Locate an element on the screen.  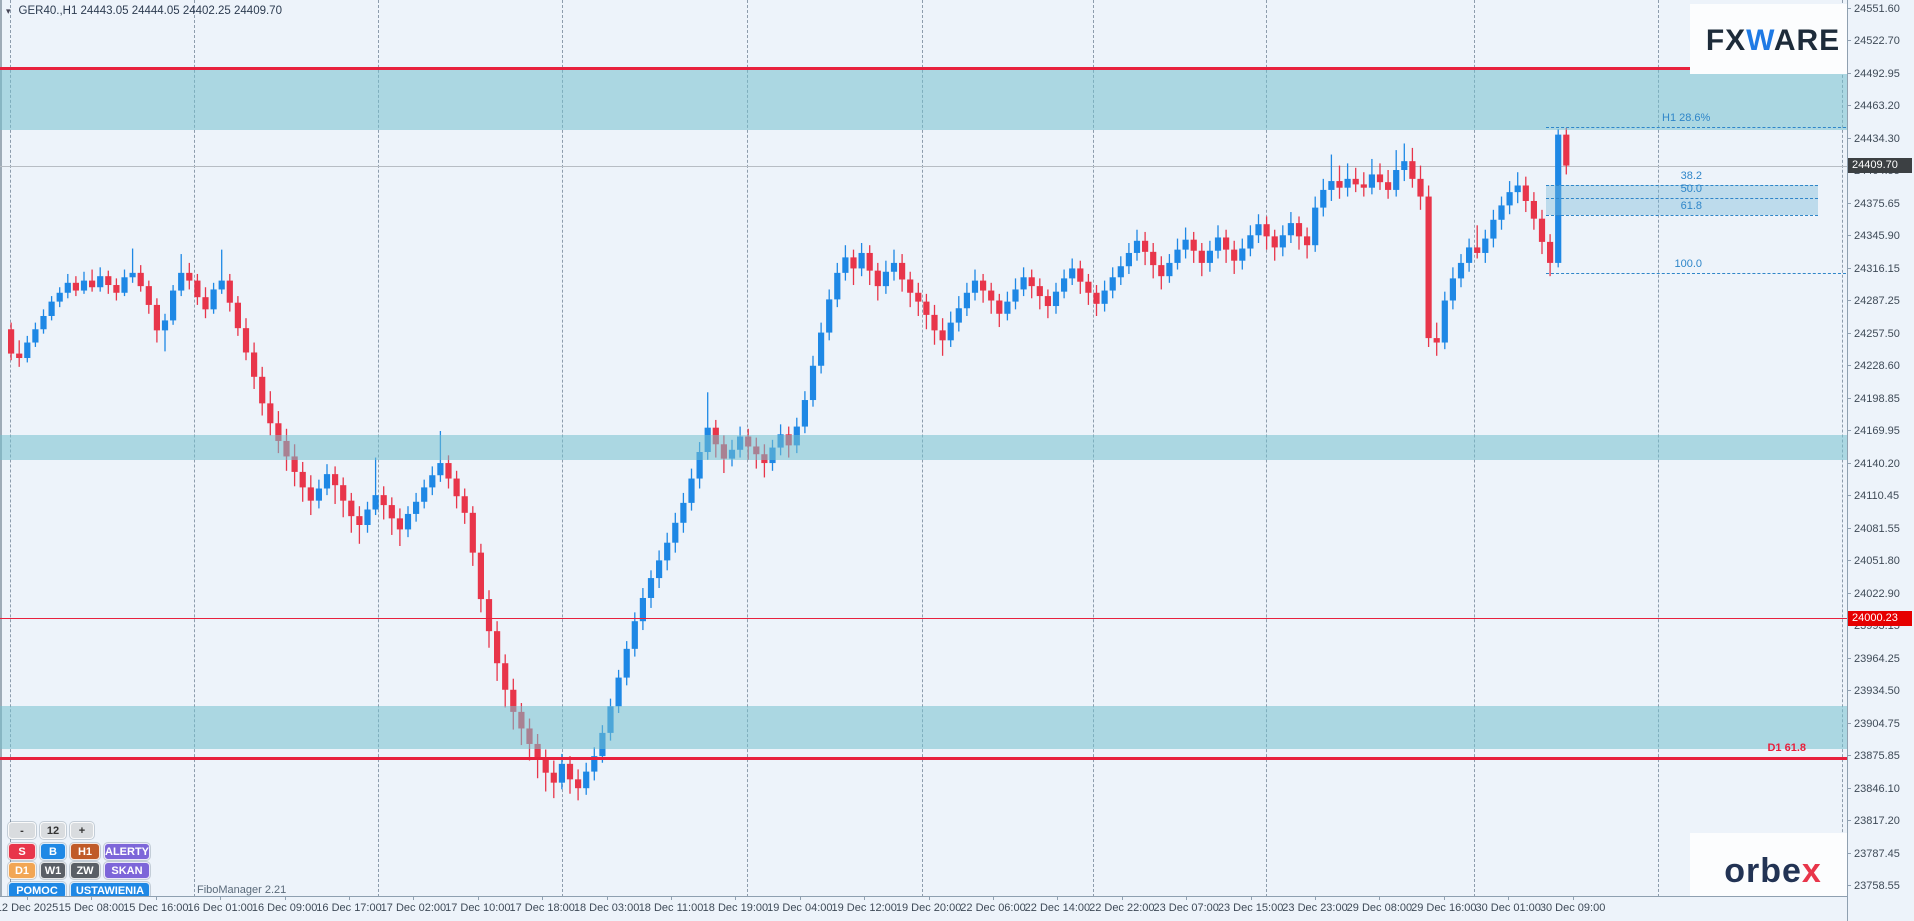
symbol-dropdown-icon: ▾ is located at coordinates (8, 10).